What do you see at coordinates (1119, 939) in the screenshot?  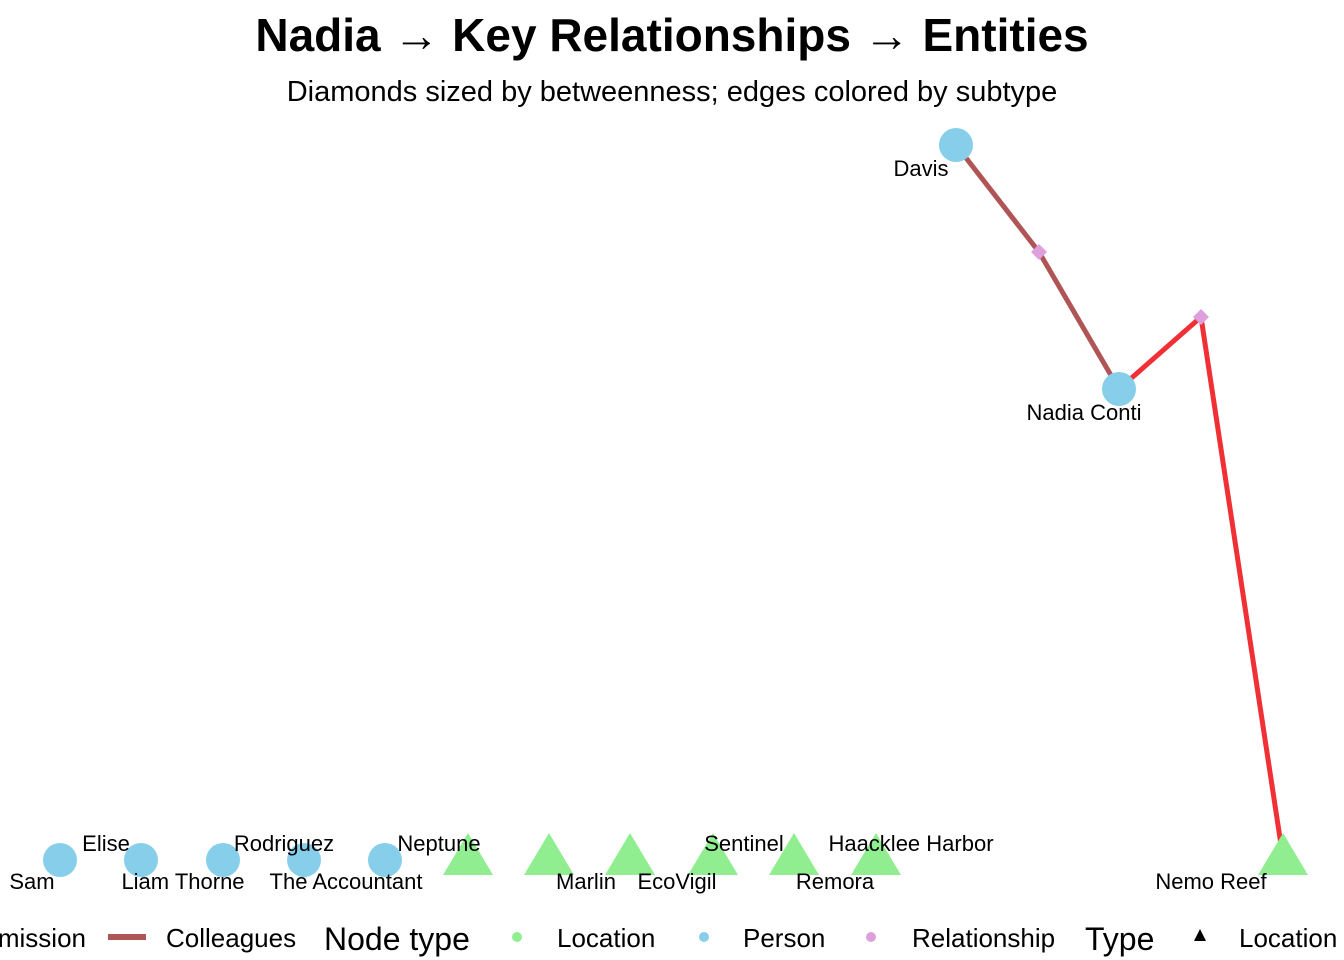 I see `legend-type-title: Type` at bounding box center [1119, 939].